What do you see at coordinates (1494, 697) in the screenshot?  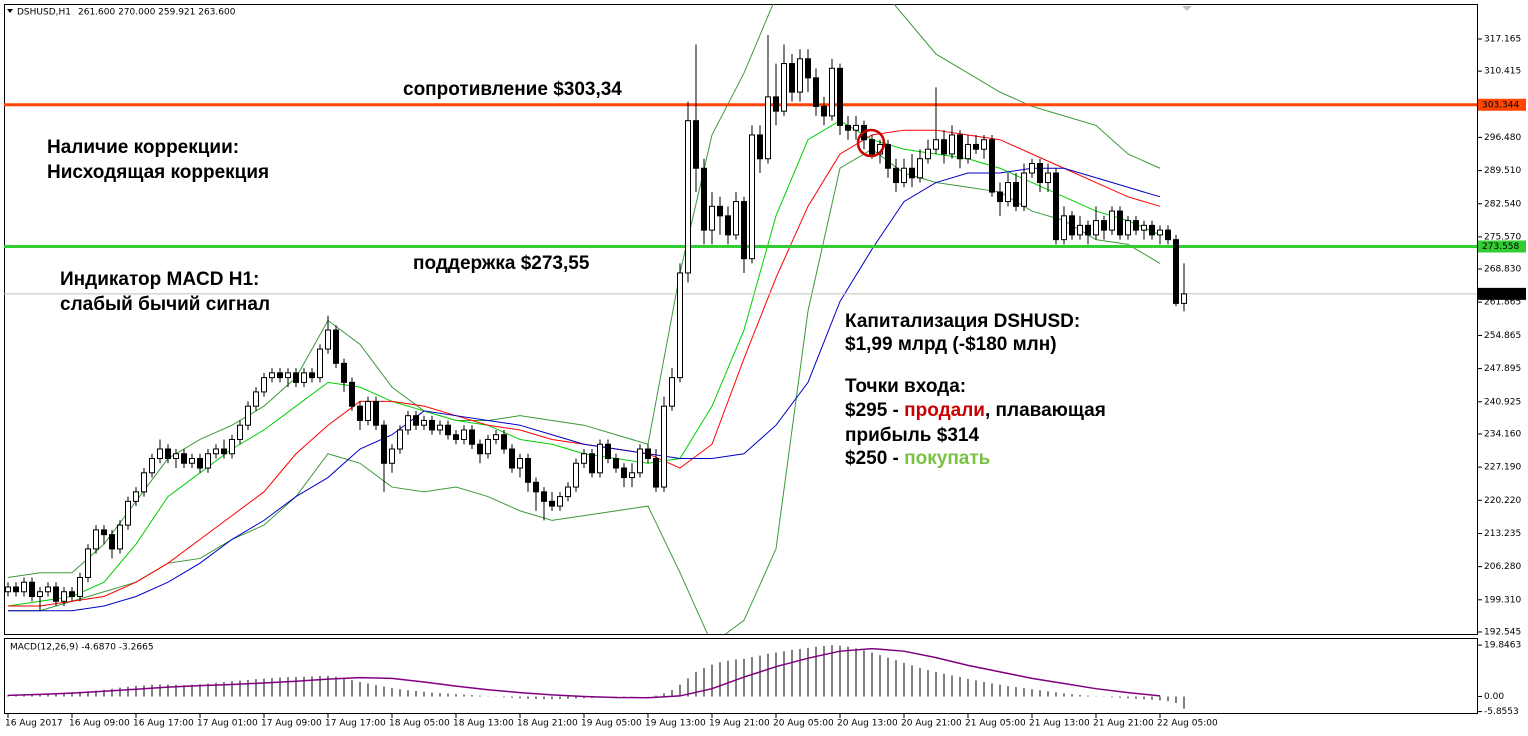 I see `macd-tick-label: 0.00` at bounding box center [1494, 697].